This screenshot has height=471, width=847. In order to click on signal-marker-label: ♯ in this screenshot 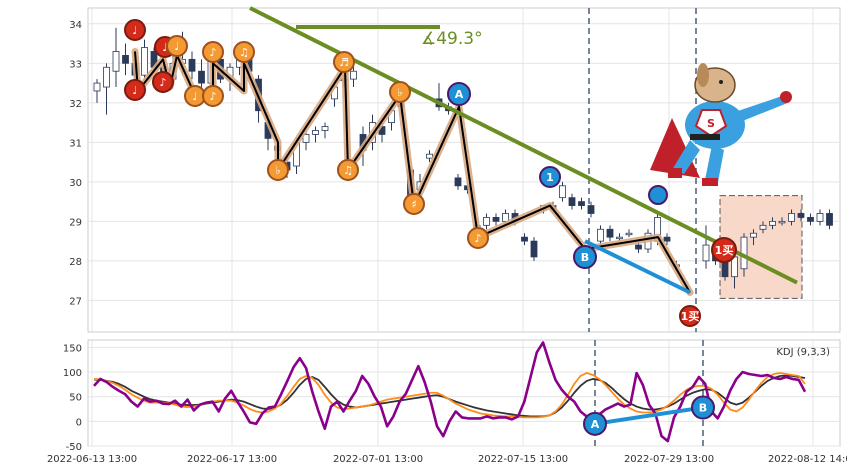, I will do `click(413, 204)`.